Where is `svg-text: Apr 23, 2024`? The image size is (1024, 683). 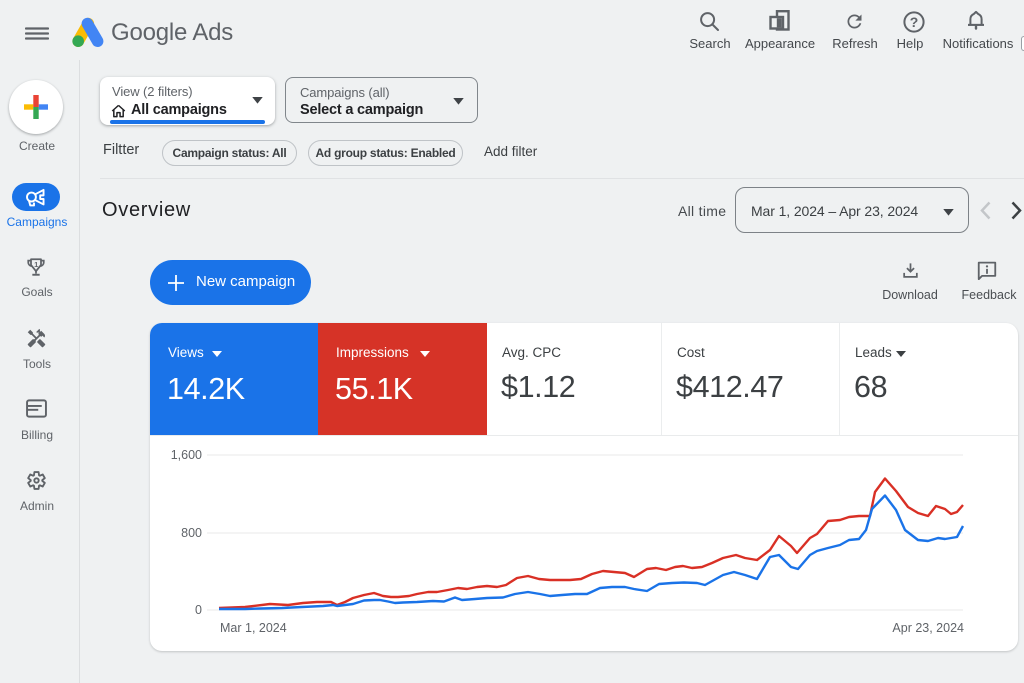 svg-text: Apr 23, 2024 is located at coordinates (928, 628).